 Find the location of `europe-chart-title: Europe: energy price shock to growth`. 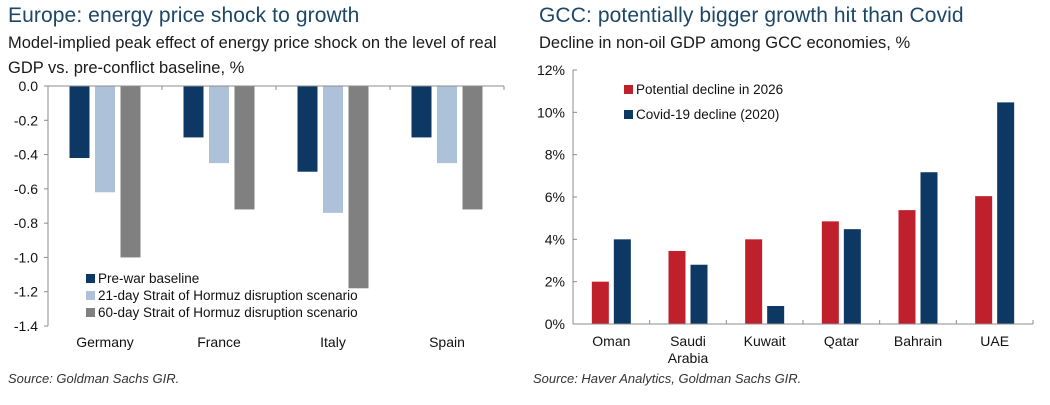

europe-chart-title: Europe: energy price shock to growth is located at coordinates (184, 15).